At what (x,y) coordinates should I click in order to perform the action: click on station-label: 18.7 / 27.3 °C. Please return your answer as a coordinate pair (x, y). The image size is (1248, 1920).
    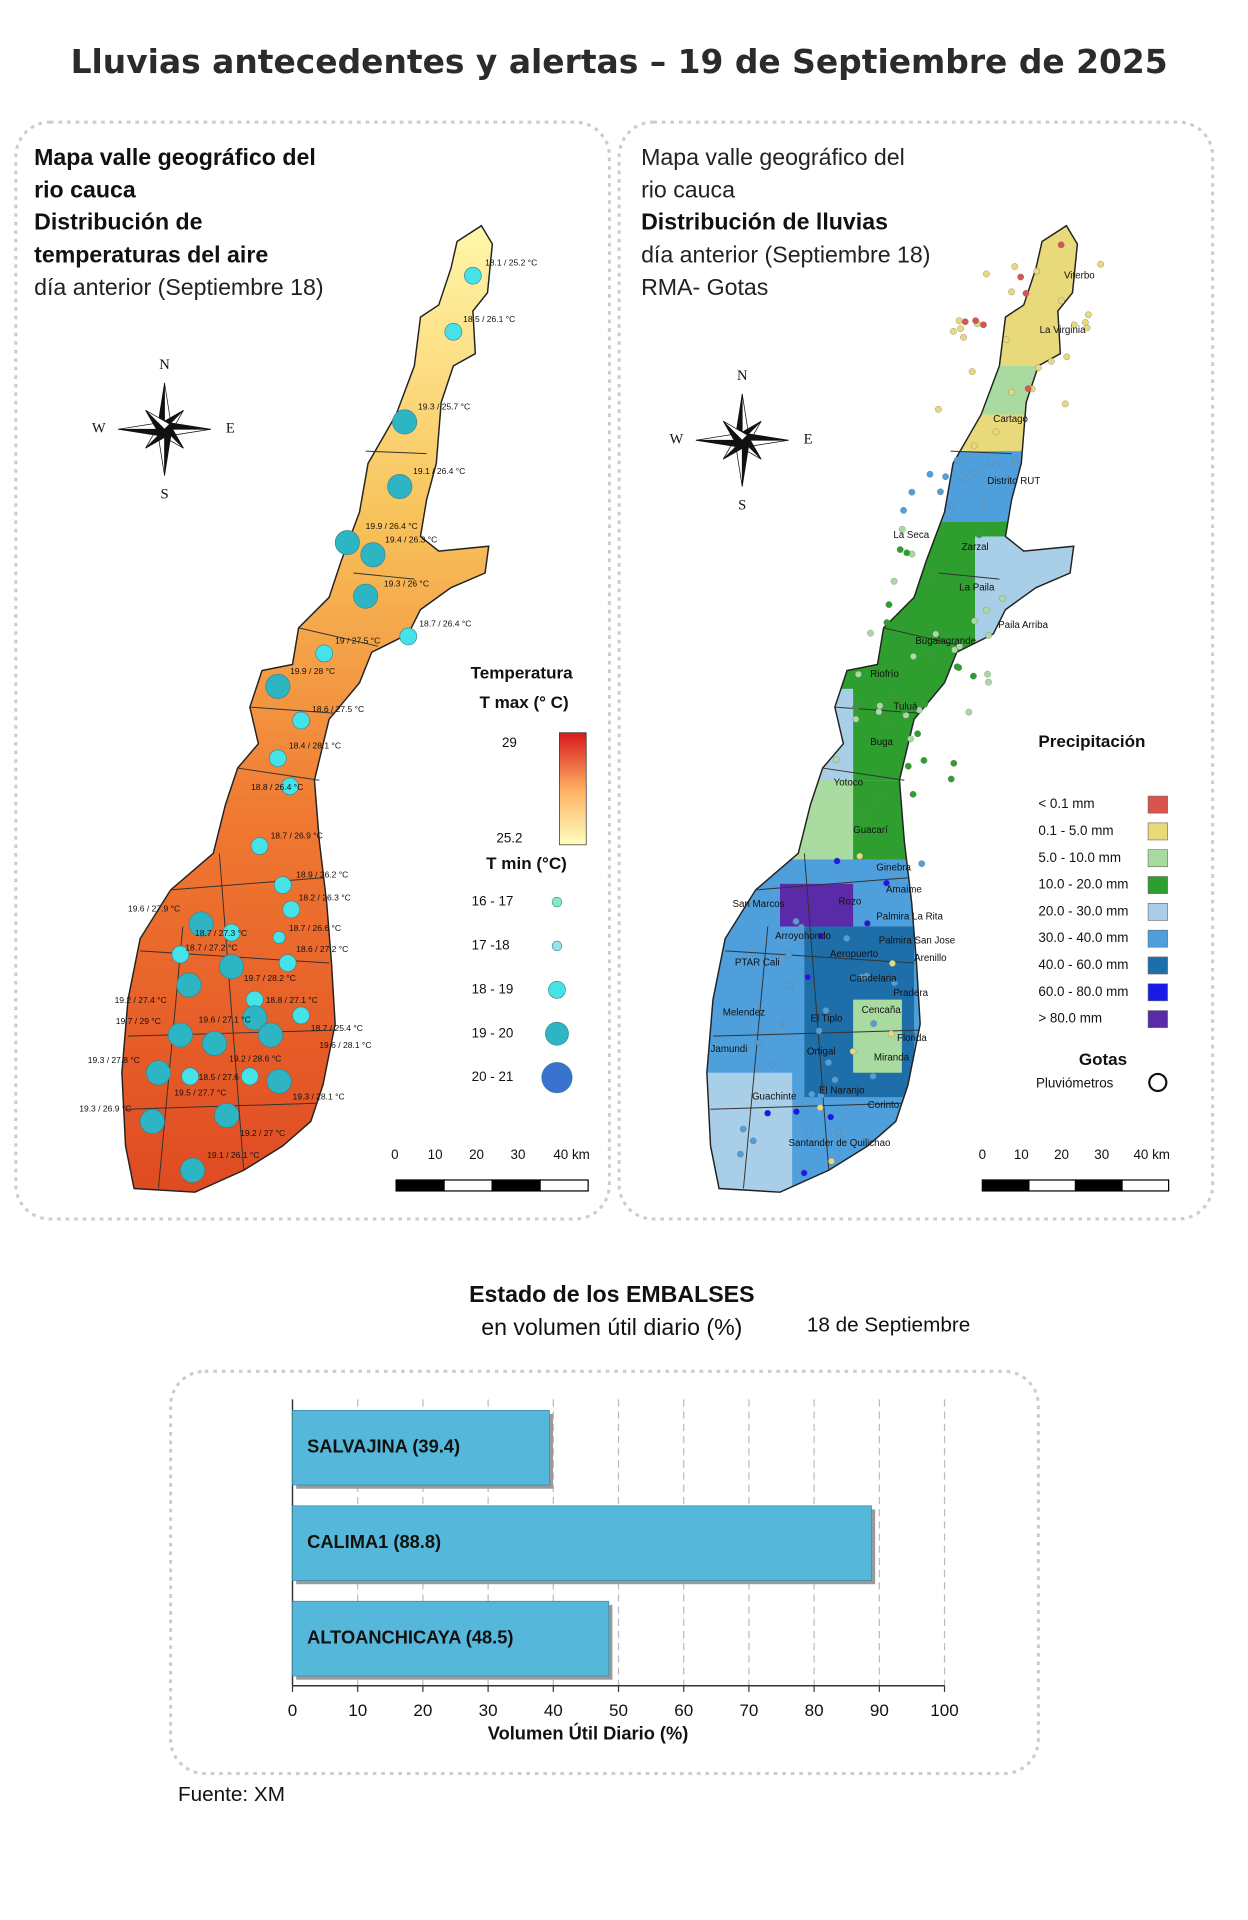
    Looking at the image, I should click on (221, 933).